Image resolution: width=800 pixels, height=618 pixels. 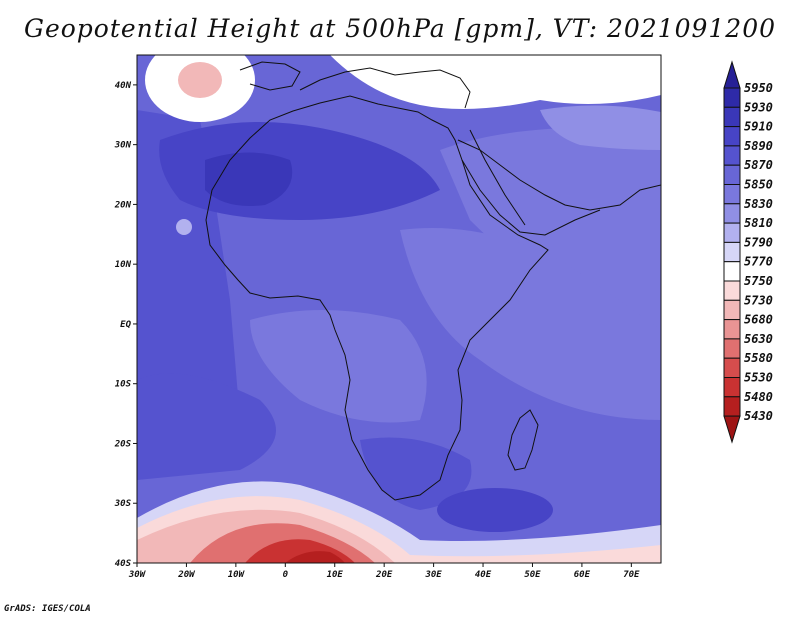 I want to click on y-tick-label: 30N, so click(x=123, y=146).